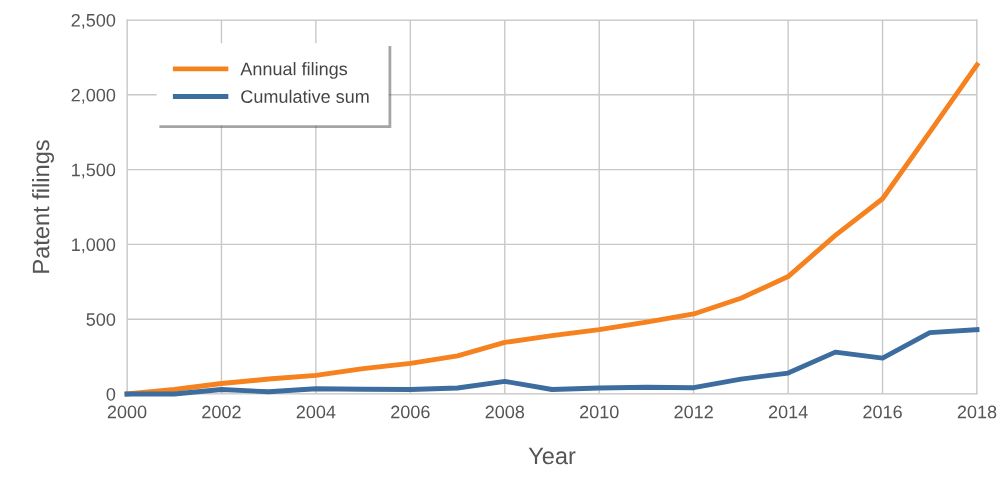 The image size is (1003, 479). Describe the element at coordinates (221, 412) in the screenshot. I see `x-tick-label: 2002` at that location.